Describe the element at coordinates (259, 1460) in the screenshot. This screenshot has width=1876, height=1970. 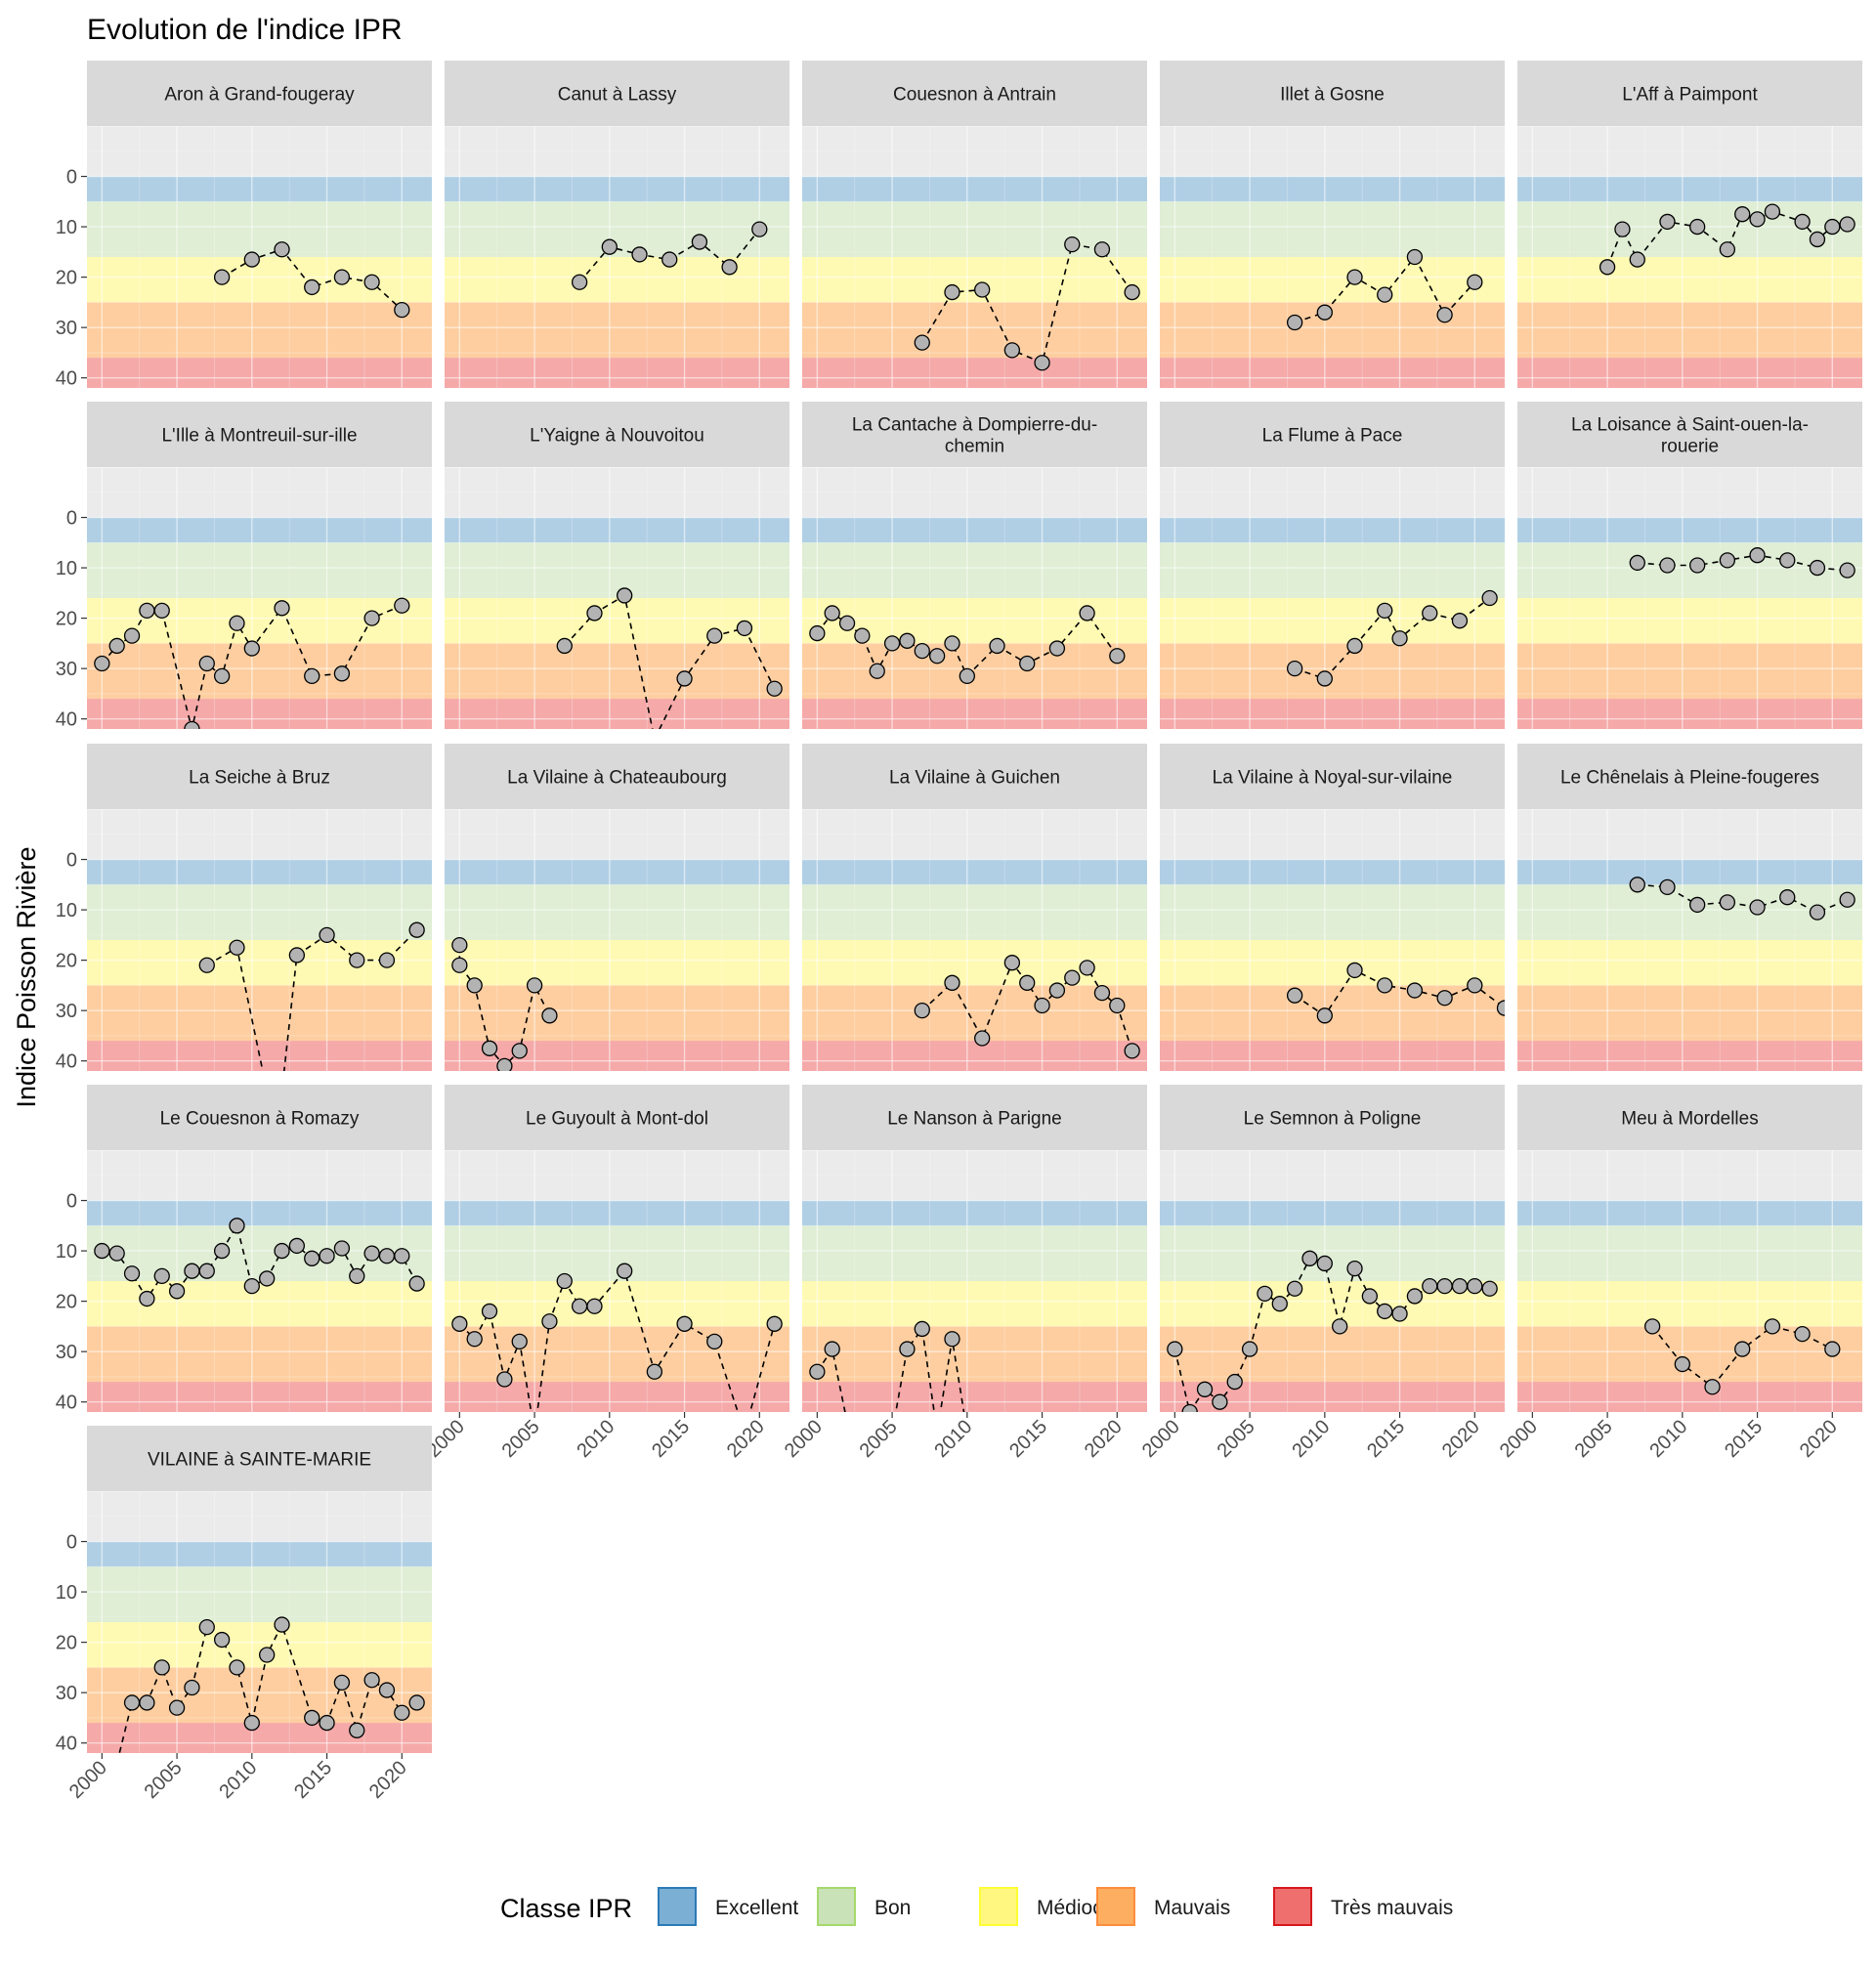
I see `facet-title: VILAINE à SAINTE-MARIE` at that location.